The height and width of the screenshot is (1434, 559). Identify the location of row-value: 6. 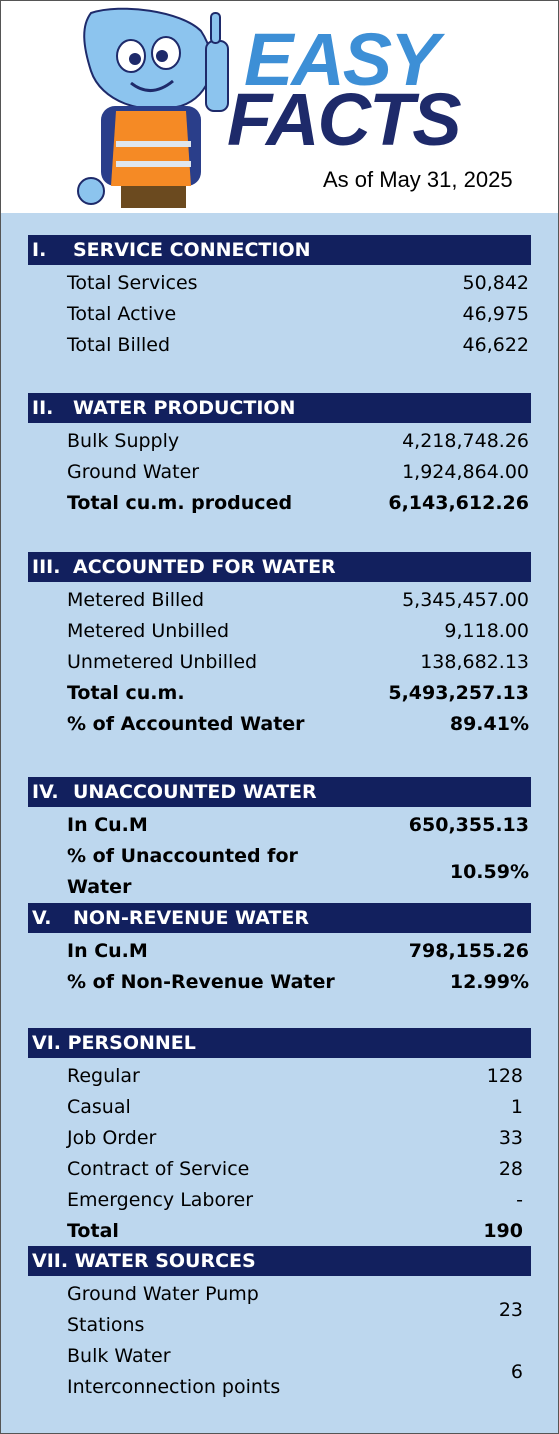
(516, 1371).